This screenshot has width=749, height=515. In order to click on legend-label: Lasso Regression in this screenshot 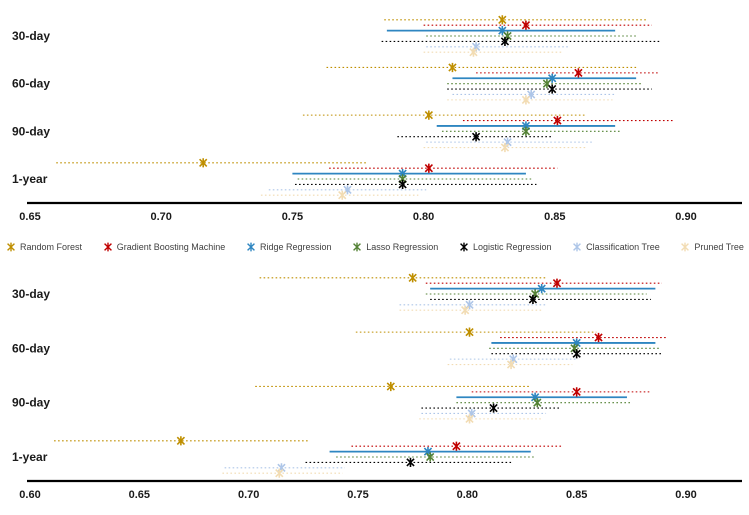, I will do `click(402, 246)`.